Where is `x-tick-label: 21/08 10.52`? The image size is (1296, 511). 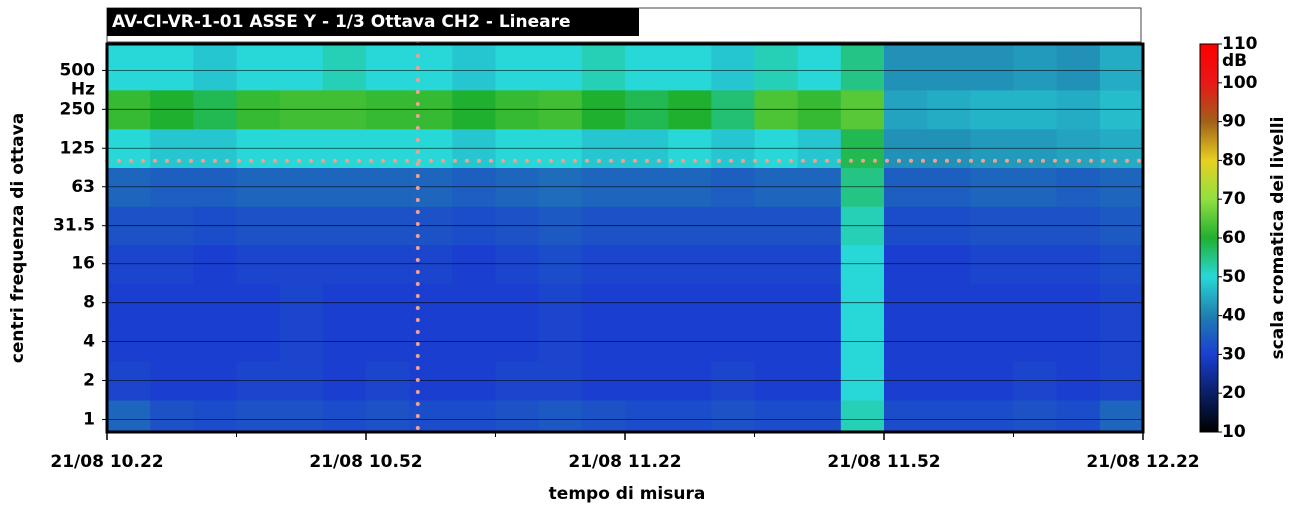
x-tick-label: 21/08 10.52 is located at coordinates (365, 462).